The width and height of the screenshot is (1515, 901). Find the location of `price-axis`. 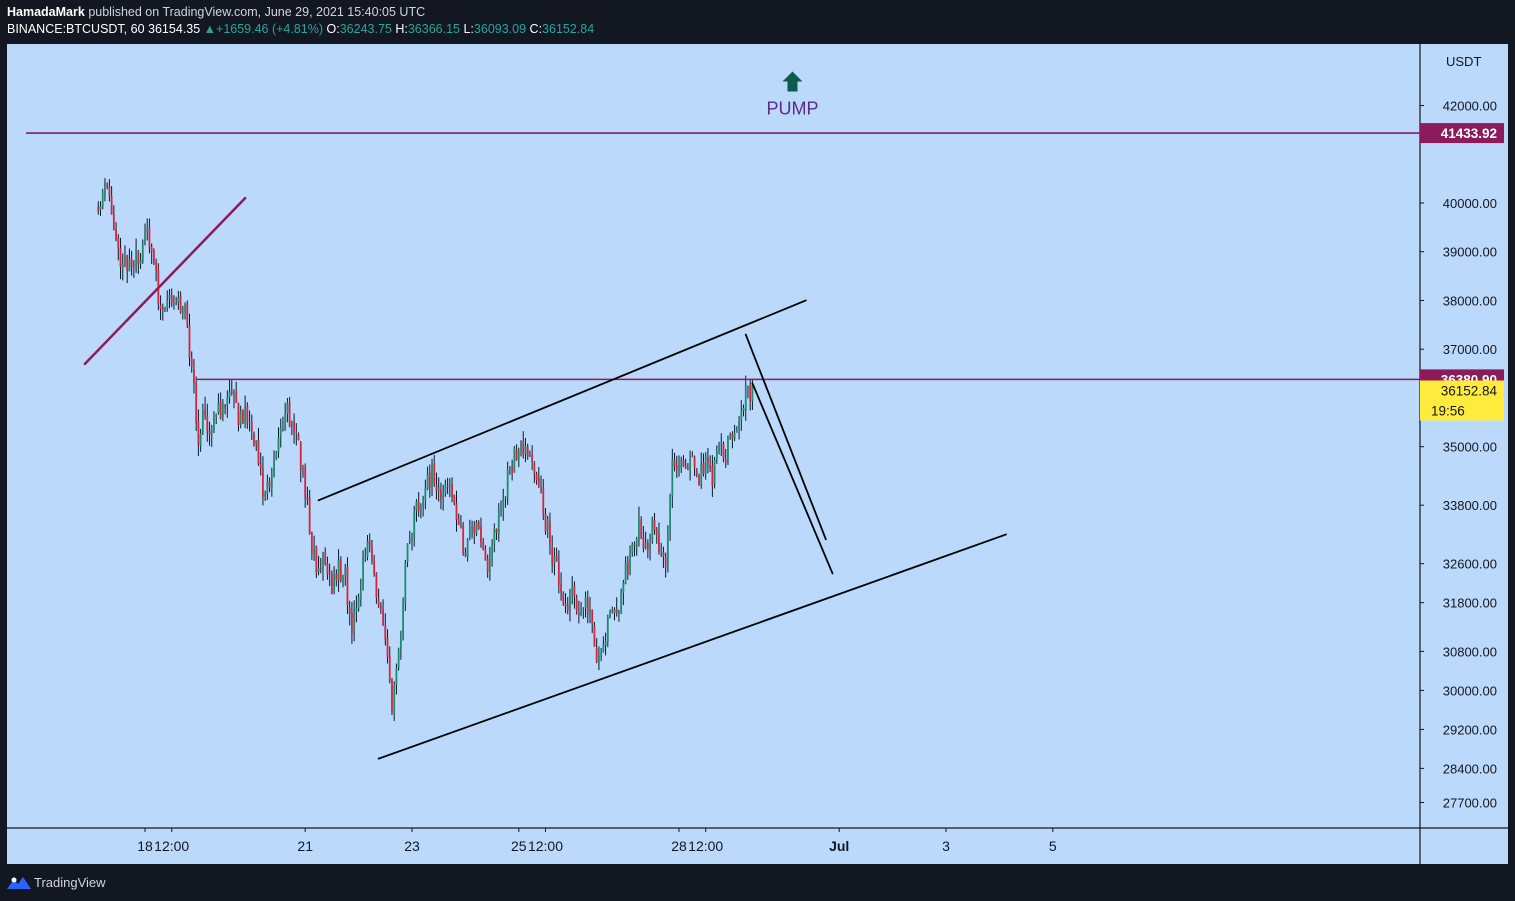

price-axis is located at coordinates (1464, 436).